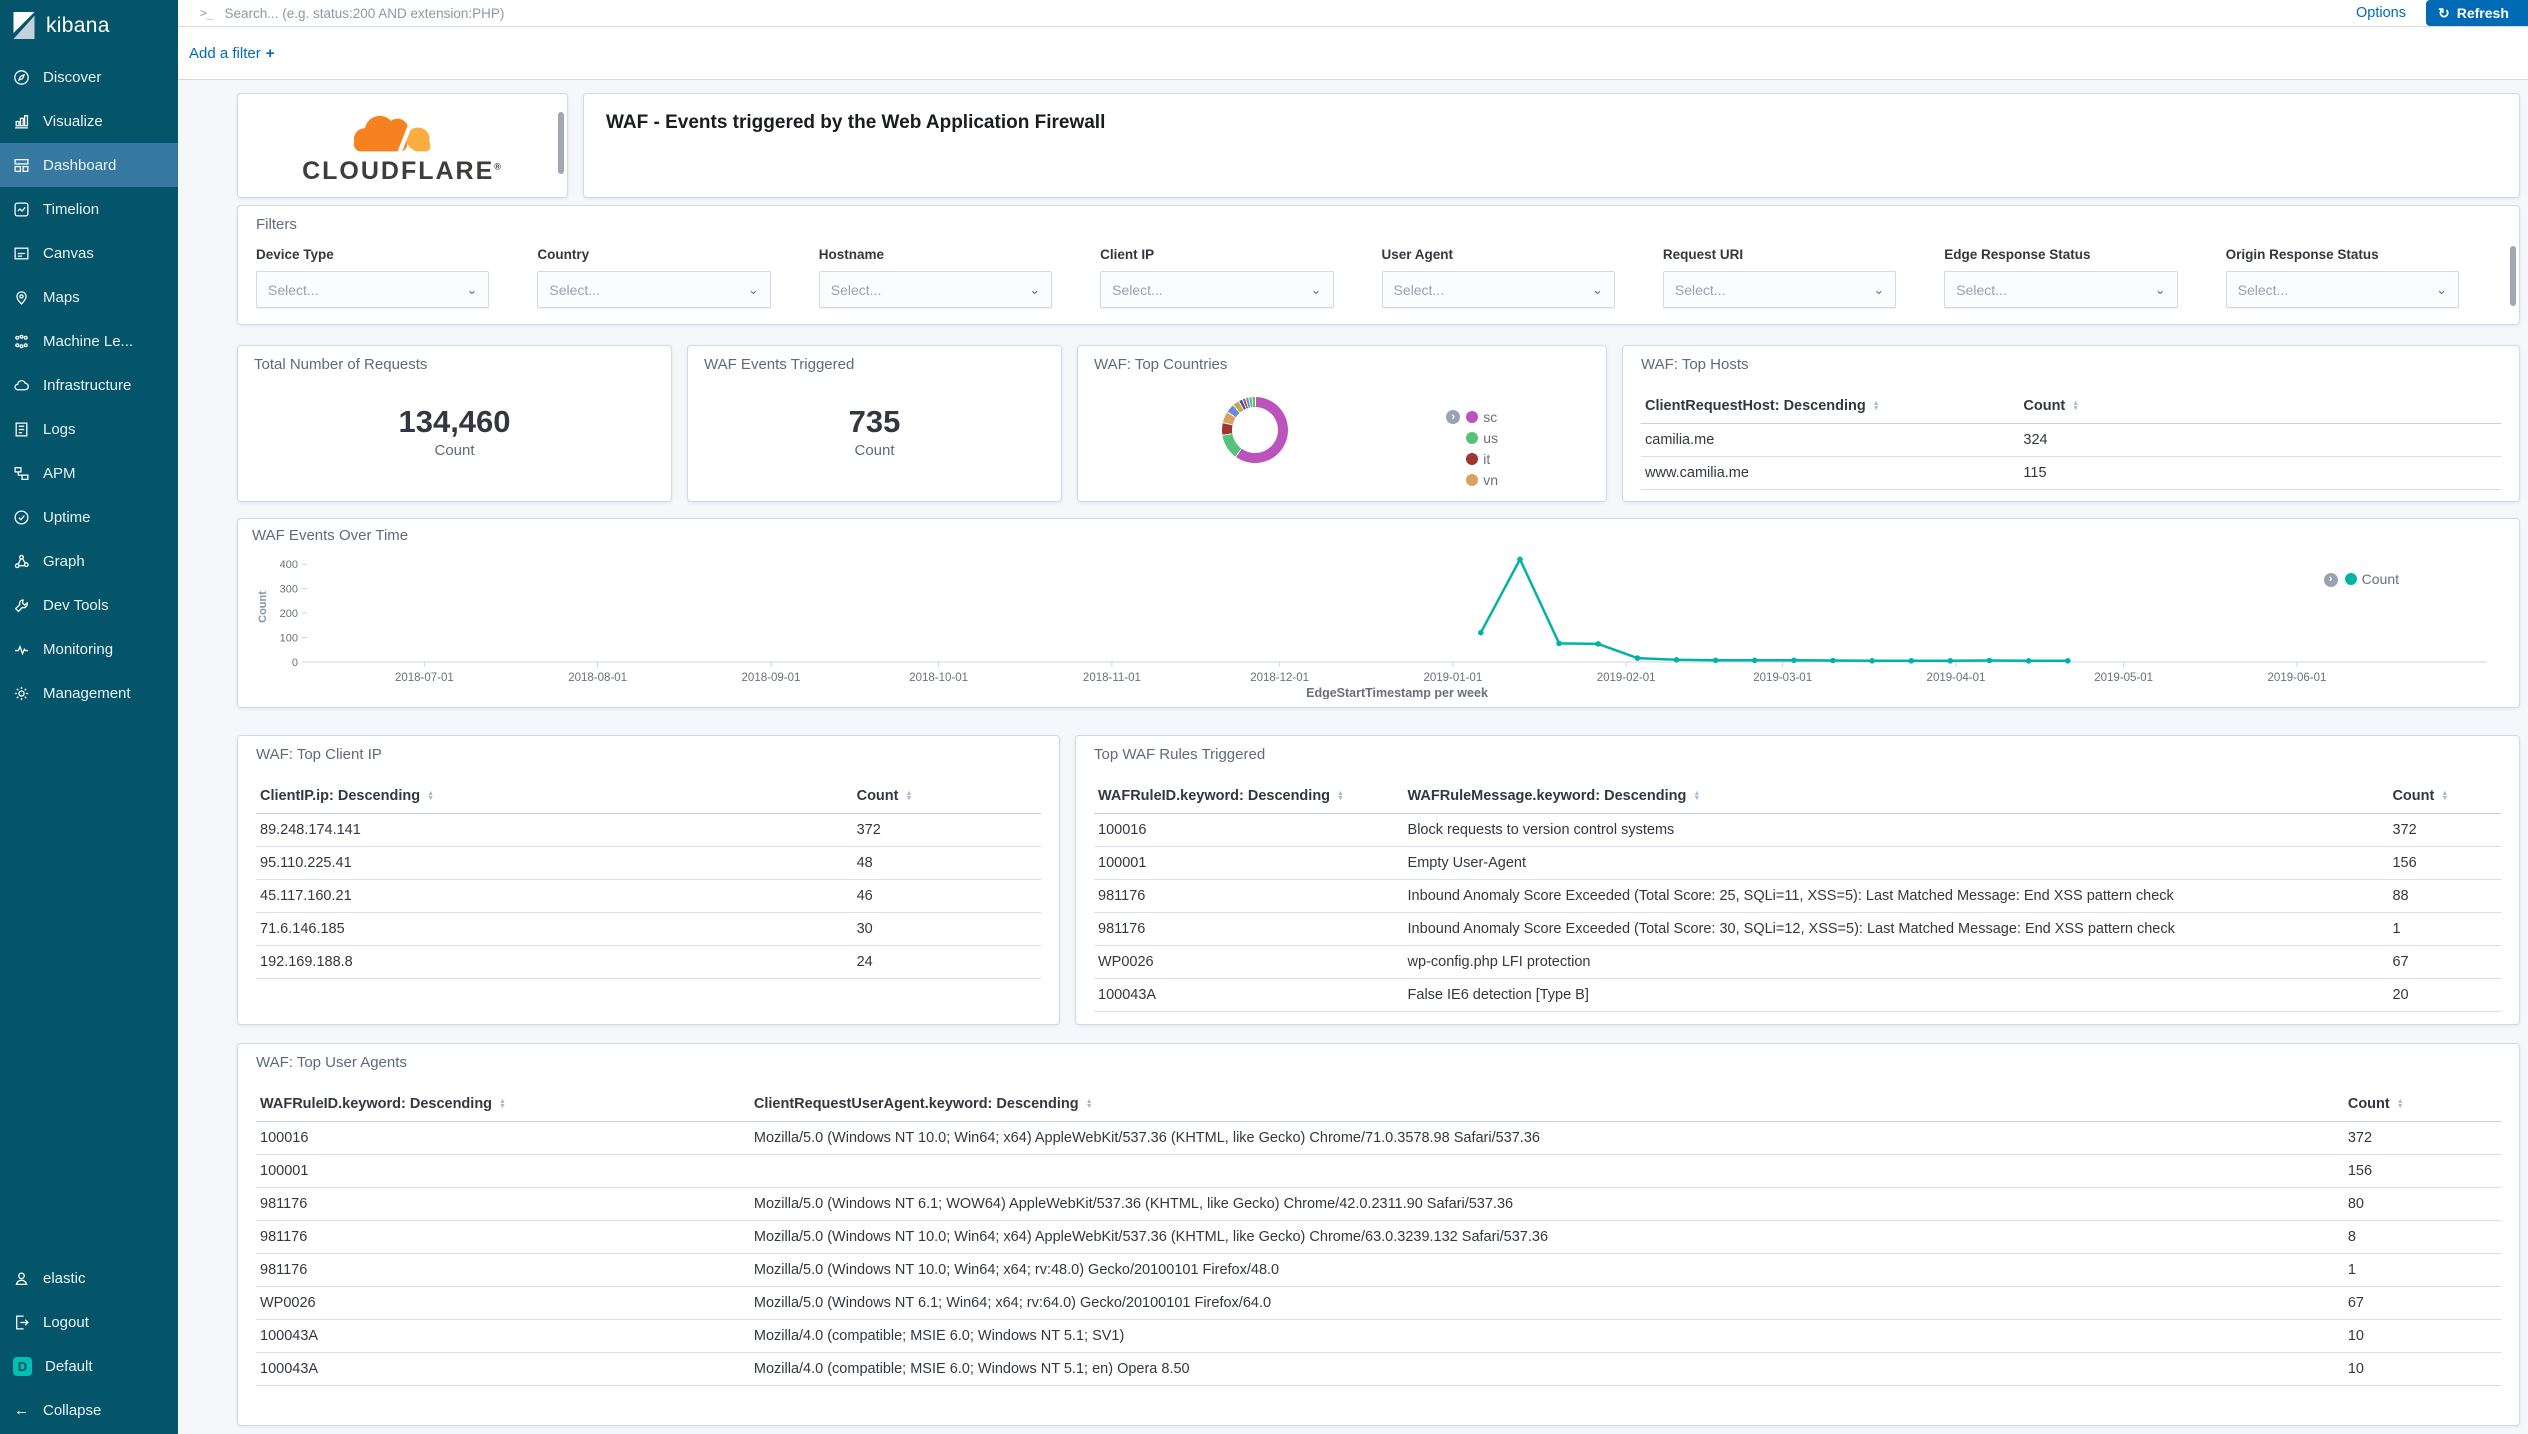 The width and height of the screenshot is (2528, 1434). I want to click on sidebar-item-logout: Logout, so click(89, 1322).